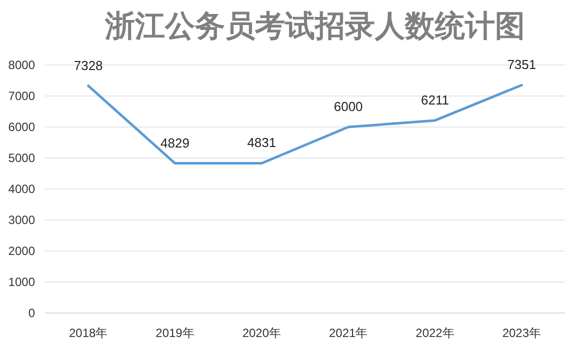 Image resolution: width=574 pixels, height=352 pixels. Describe the element at coordinates (175, 142) in the screenshot. I see `data-label: 4829` at that location.